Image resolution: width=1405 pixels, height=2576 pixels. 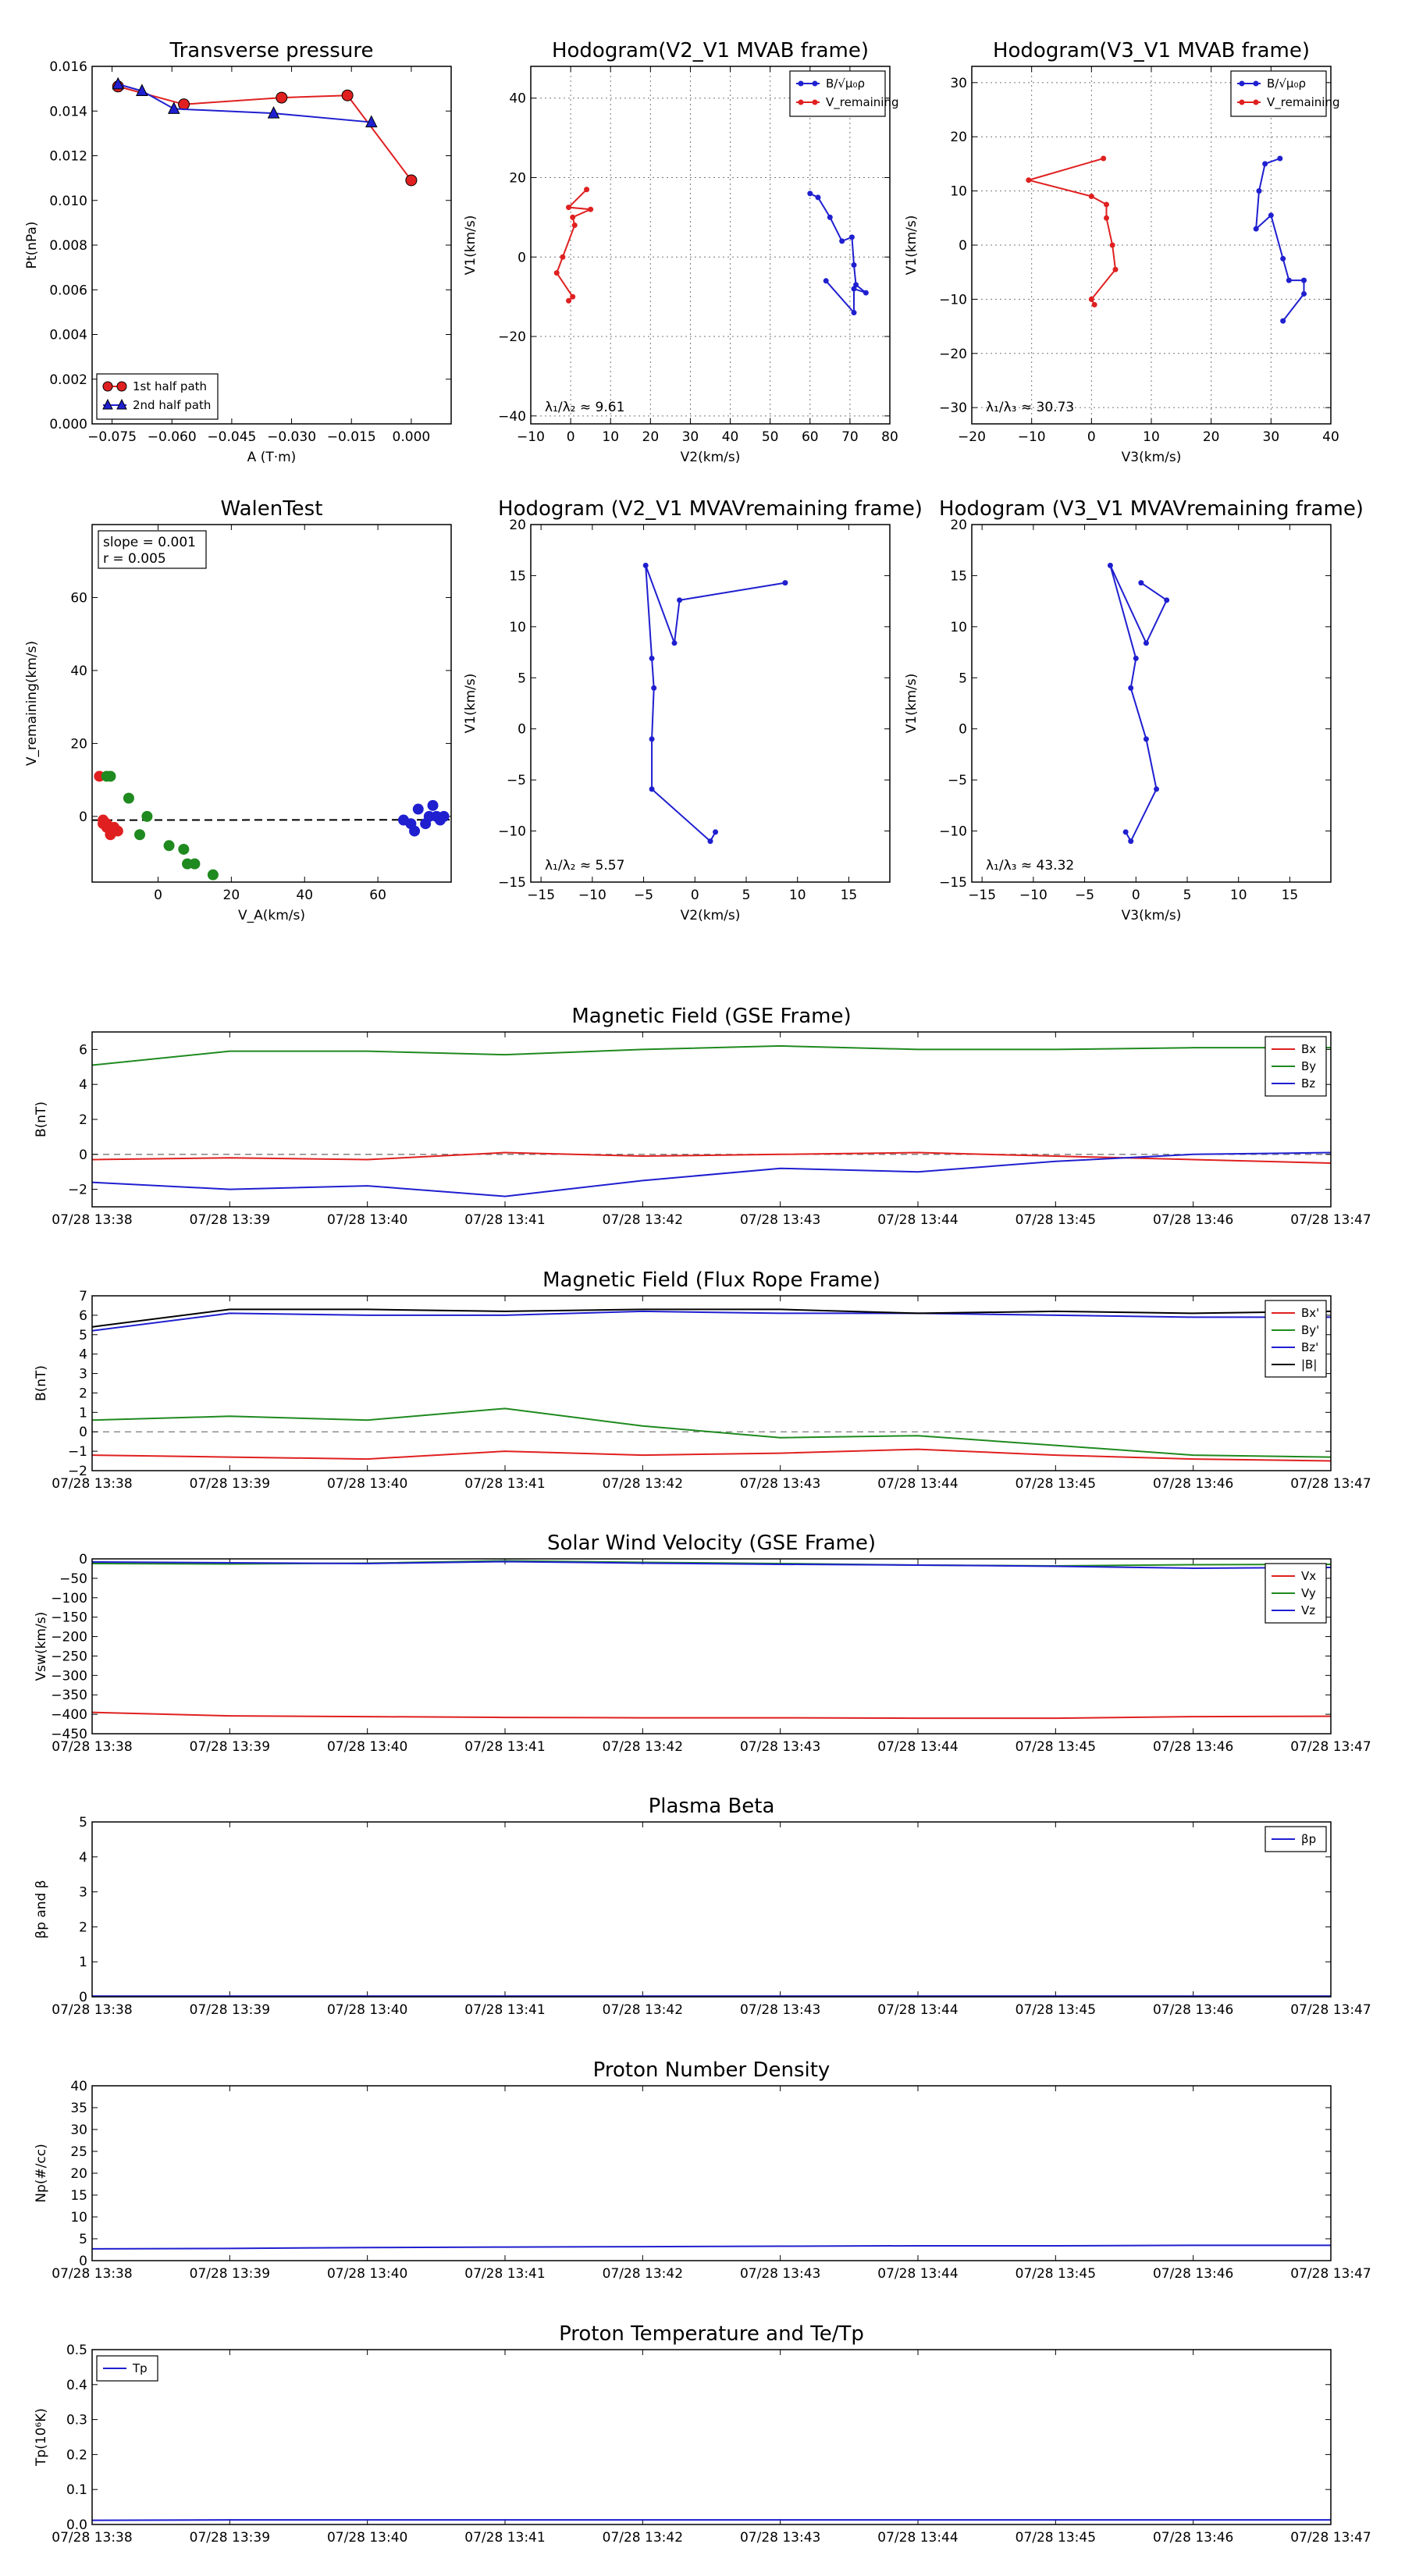 I want to click on y-tick-label: 4, so click(x=83, y=1355).